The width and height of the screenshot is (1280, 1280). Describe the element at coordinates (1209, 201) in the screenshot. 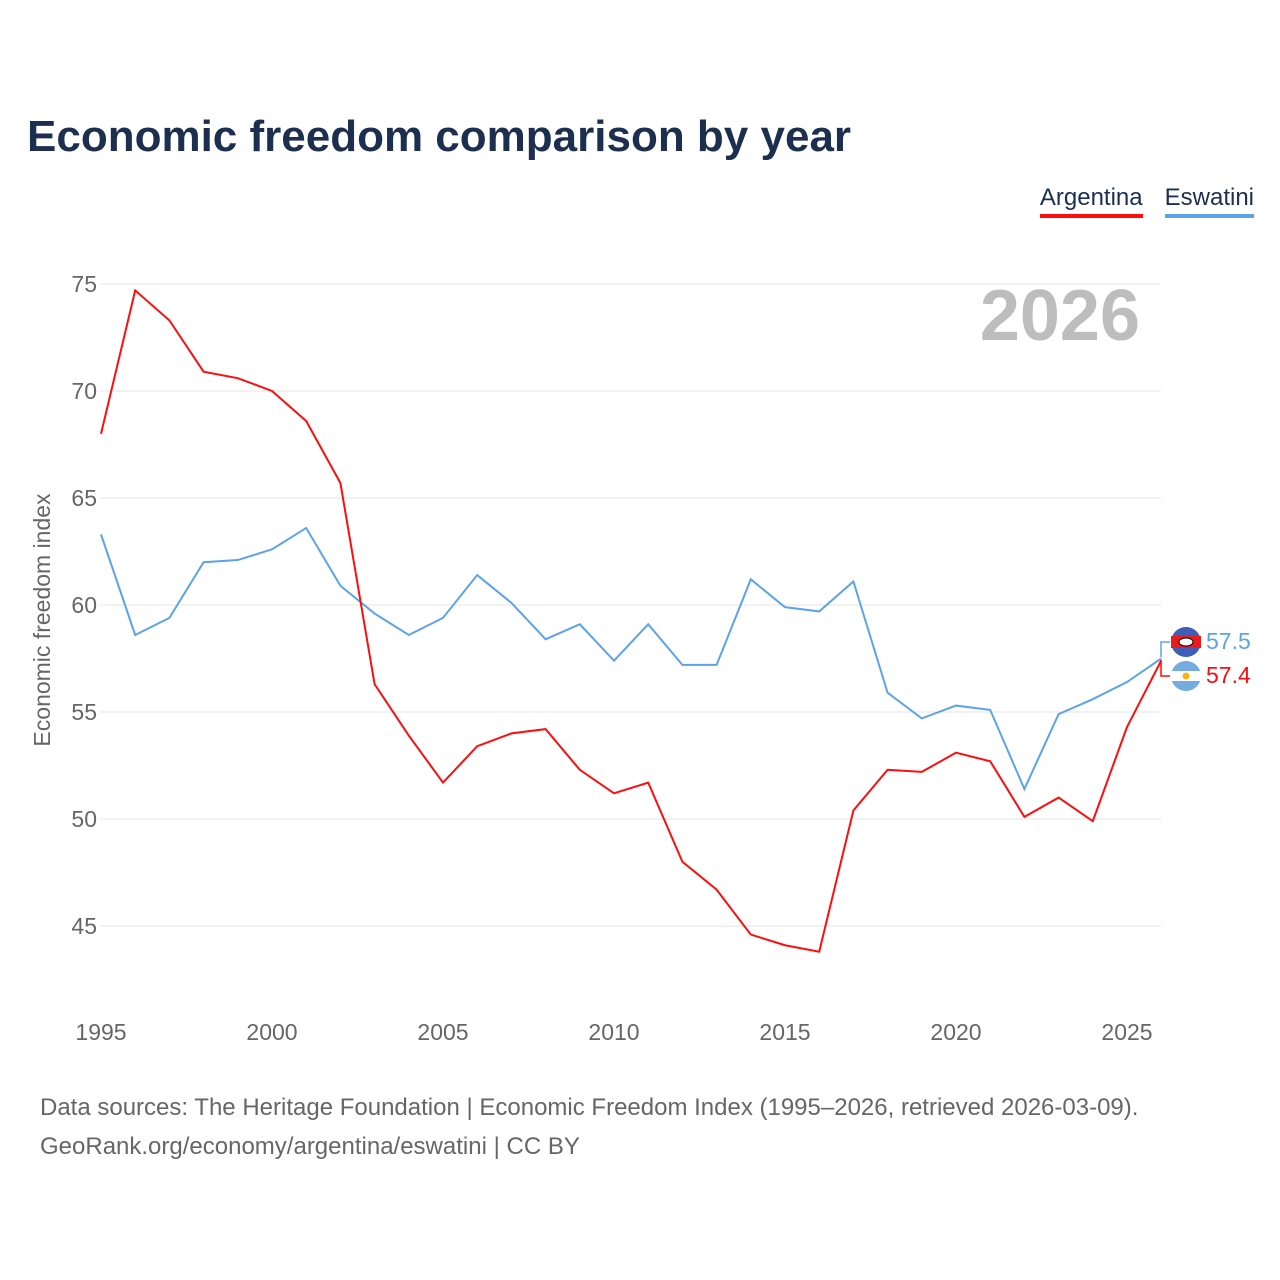

I see `legend-eswatini: Eswatini` at that location.